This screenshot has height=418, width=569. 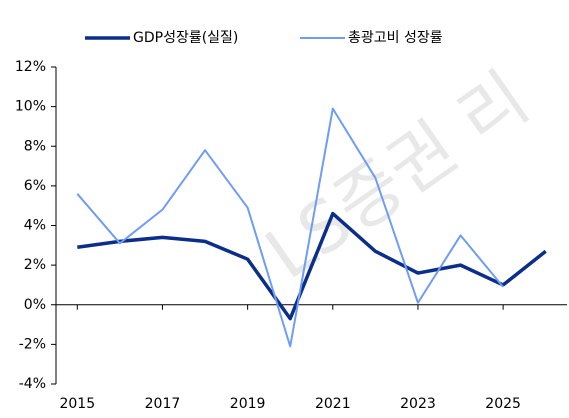 What do you see at coordinates (30, 67) in the screenshot?
I see `y-tick-label: 12%` at bounding box center [30, 67].